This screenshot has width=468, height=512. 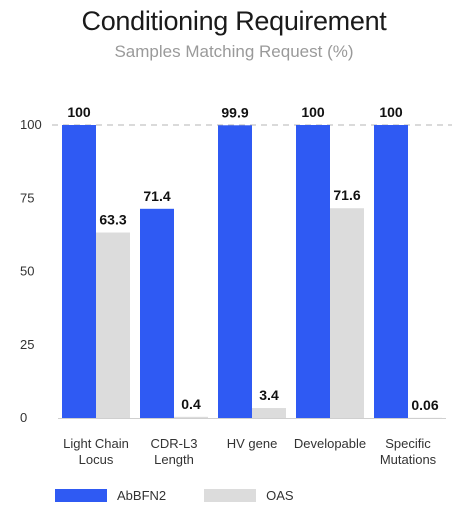 I want to click on x-tick-label: CDR-L3 Length, so click(x=174, y=451).